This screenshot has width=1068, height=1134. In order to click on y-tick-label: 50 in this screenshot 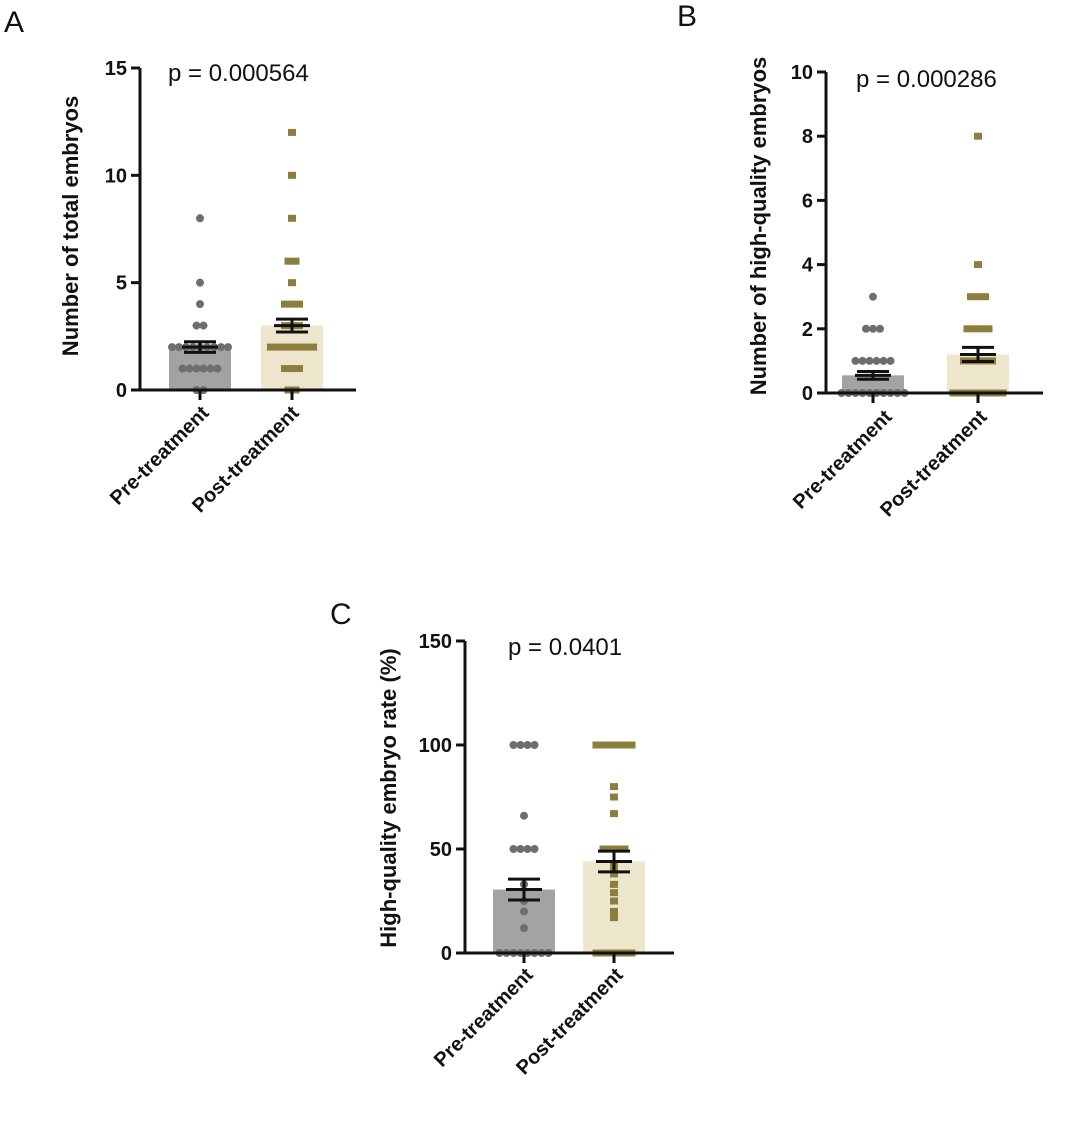, I will do `click(441, 850)`.